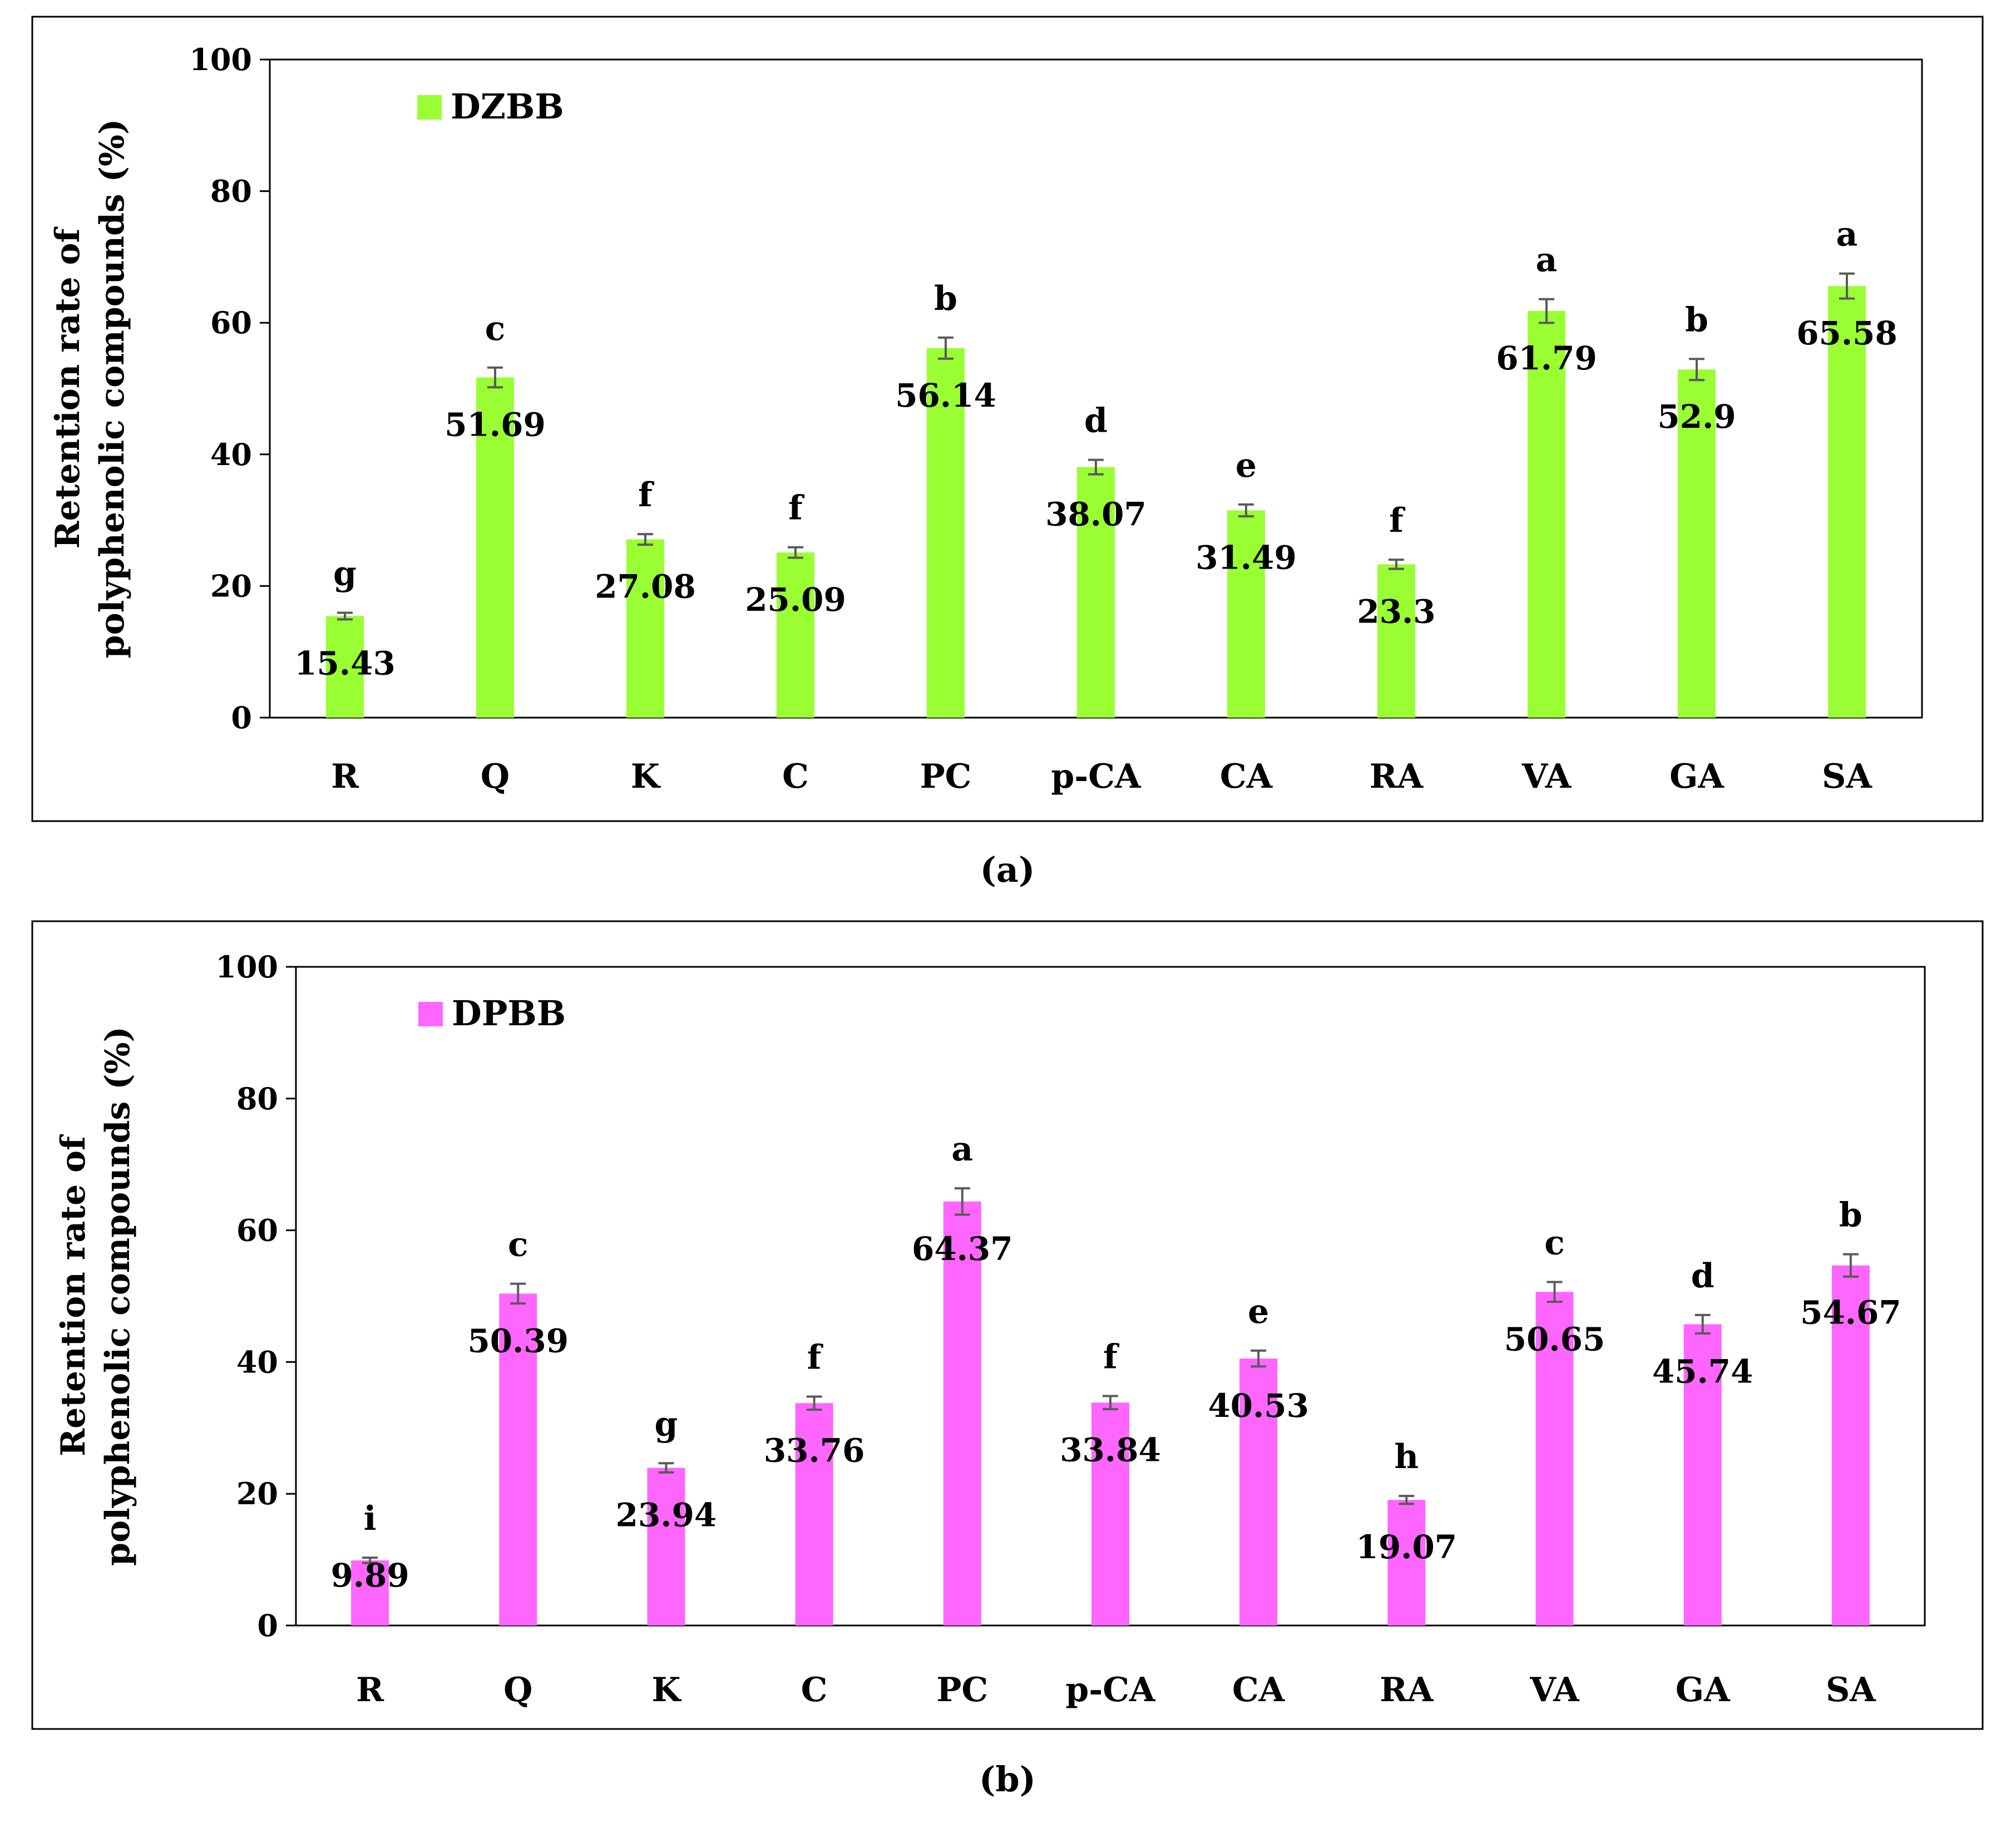 The height and width of the screenshot is (1838, 2016). I want to click on data-label: 51.69, so click(495, 425).